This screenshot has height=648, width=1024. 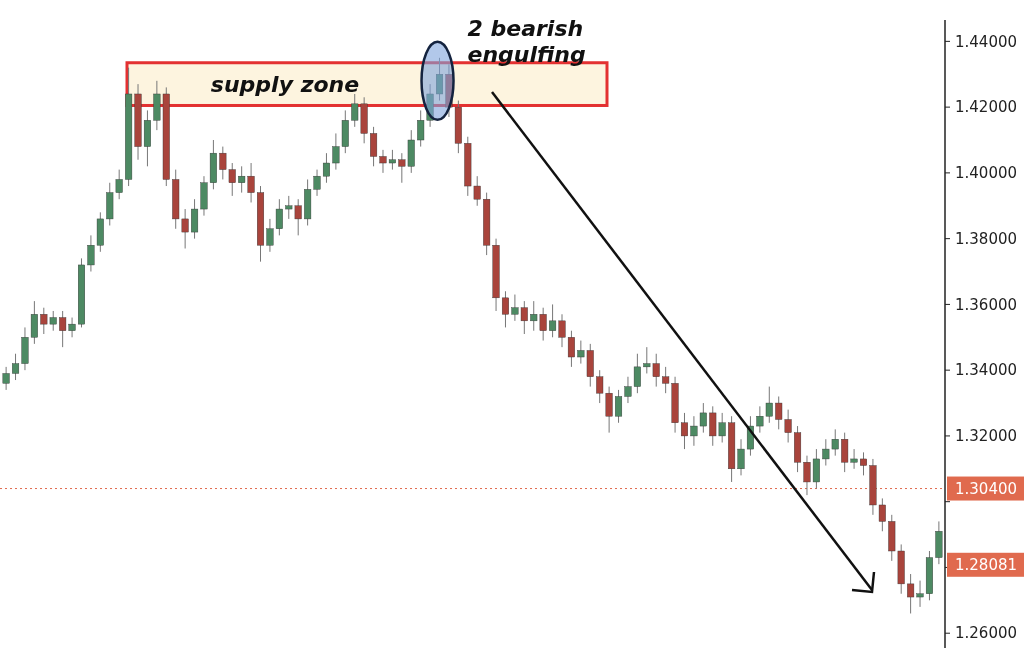 What do you see at coordinates (986, 633) in the screenshot?
I see `y-tick-label: 1.26000` at bounding box center [986, 633].